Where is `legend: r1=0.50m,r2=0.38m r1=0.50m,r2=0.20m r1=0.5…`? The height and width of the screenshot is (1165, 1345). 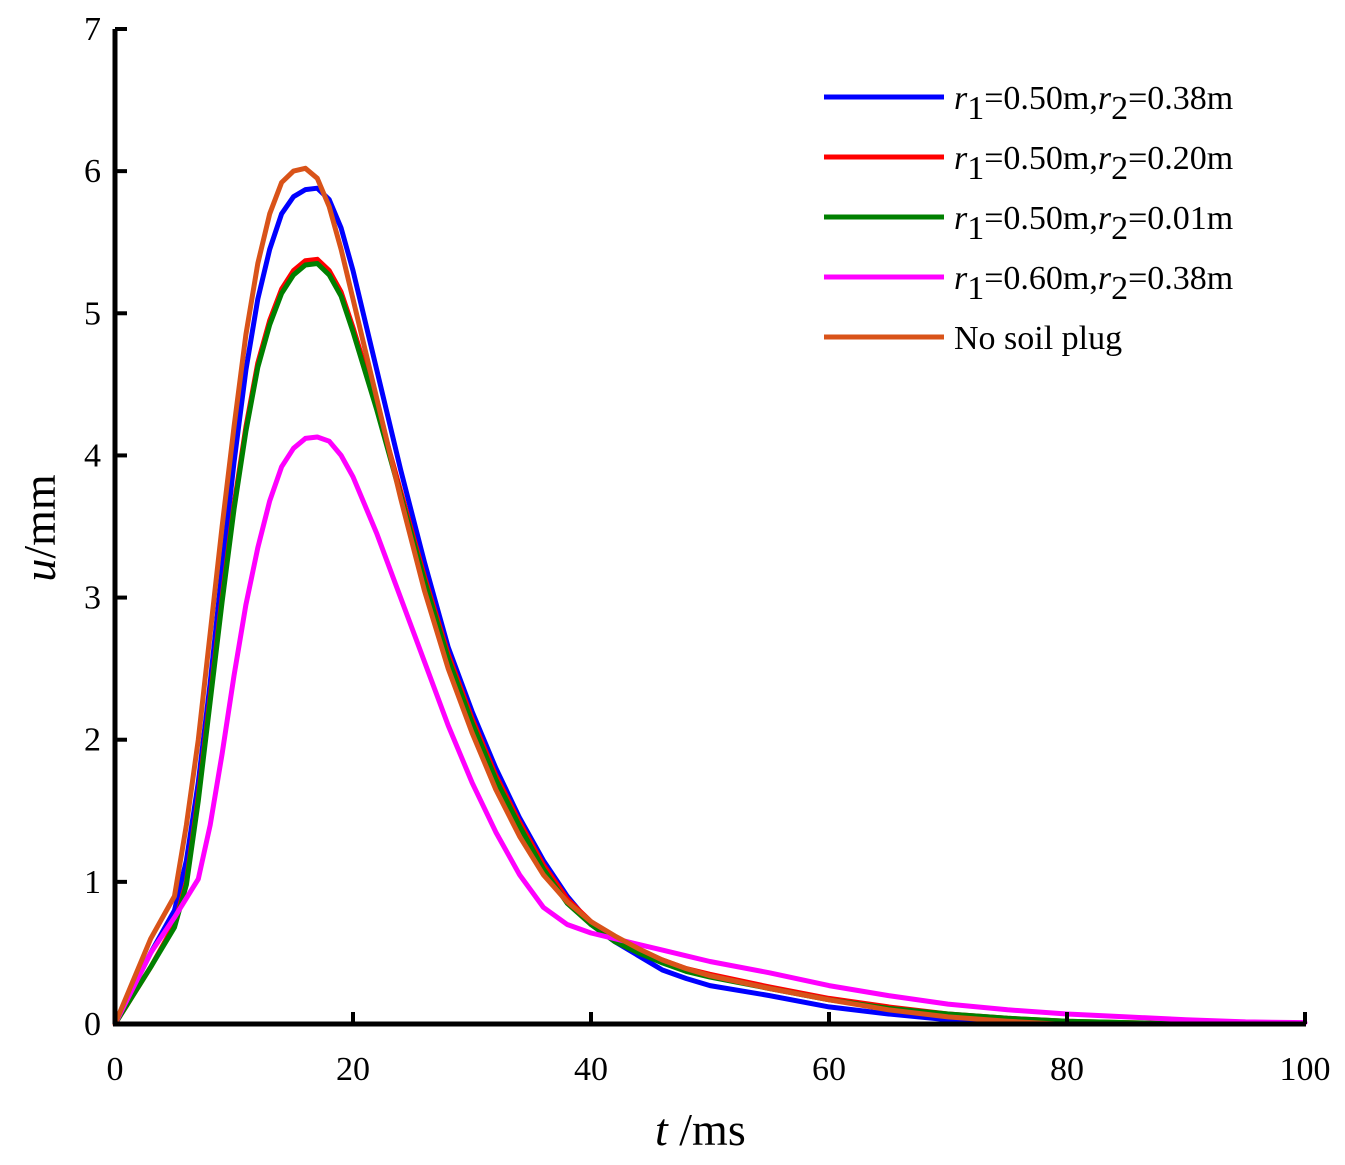
legend: r1=0.50m,r2=0.38m r1=0.50m,r2=0.20m r1=0.5… is located at coordinates (1028, 218).